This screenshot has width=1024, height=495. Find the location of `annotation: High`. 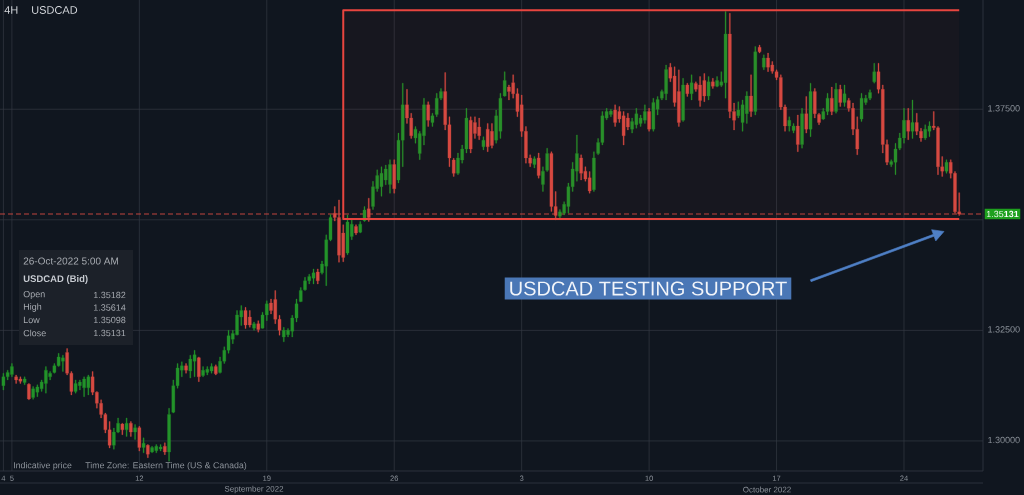

annotation: High is located at coordinates (32, 307).